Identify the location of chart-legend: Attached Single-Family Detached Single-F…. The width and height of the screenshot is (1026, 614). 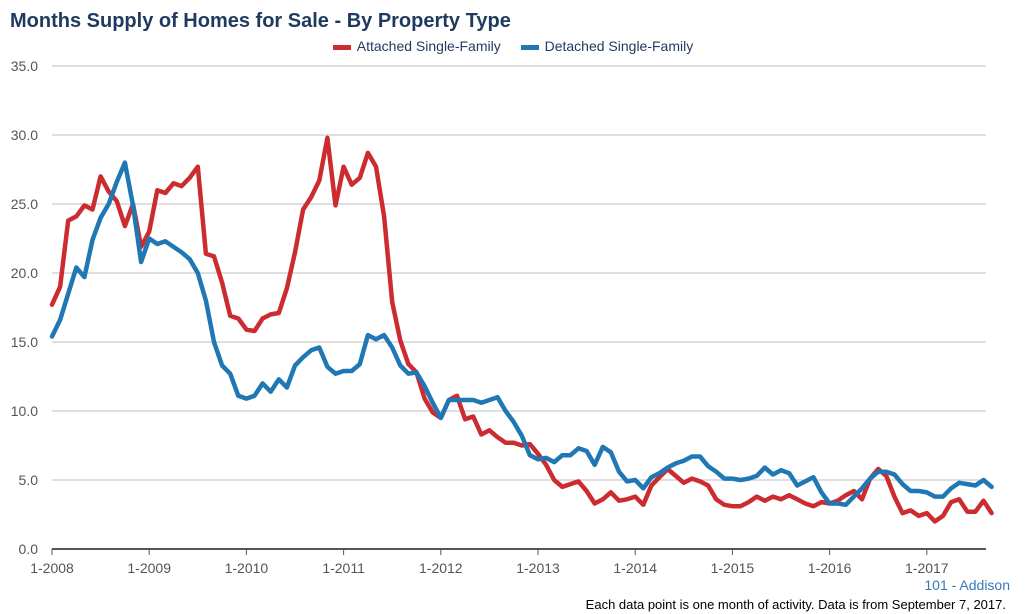
(513, 46).